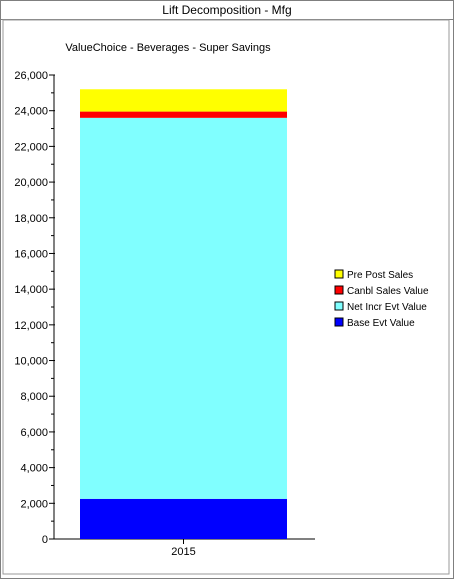  What do you see at coordinates (34, 397) in the screenshot?
I see `y-tick-label: 8,000` at bounding box center [34, 397].